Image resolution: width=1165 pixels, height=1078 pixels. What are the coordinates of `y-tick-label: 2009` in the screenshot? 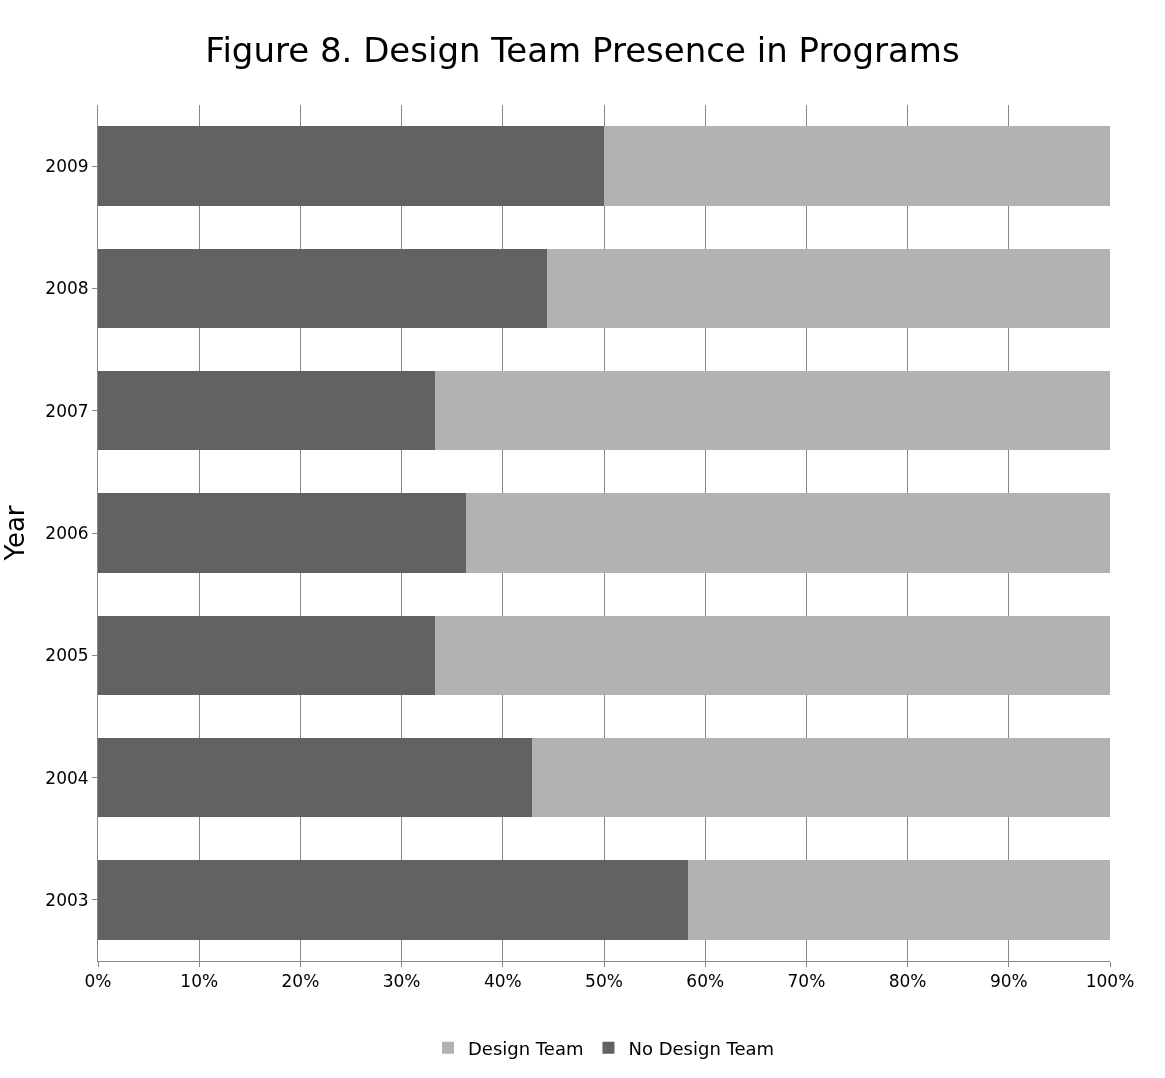 It's located at (67, 166).